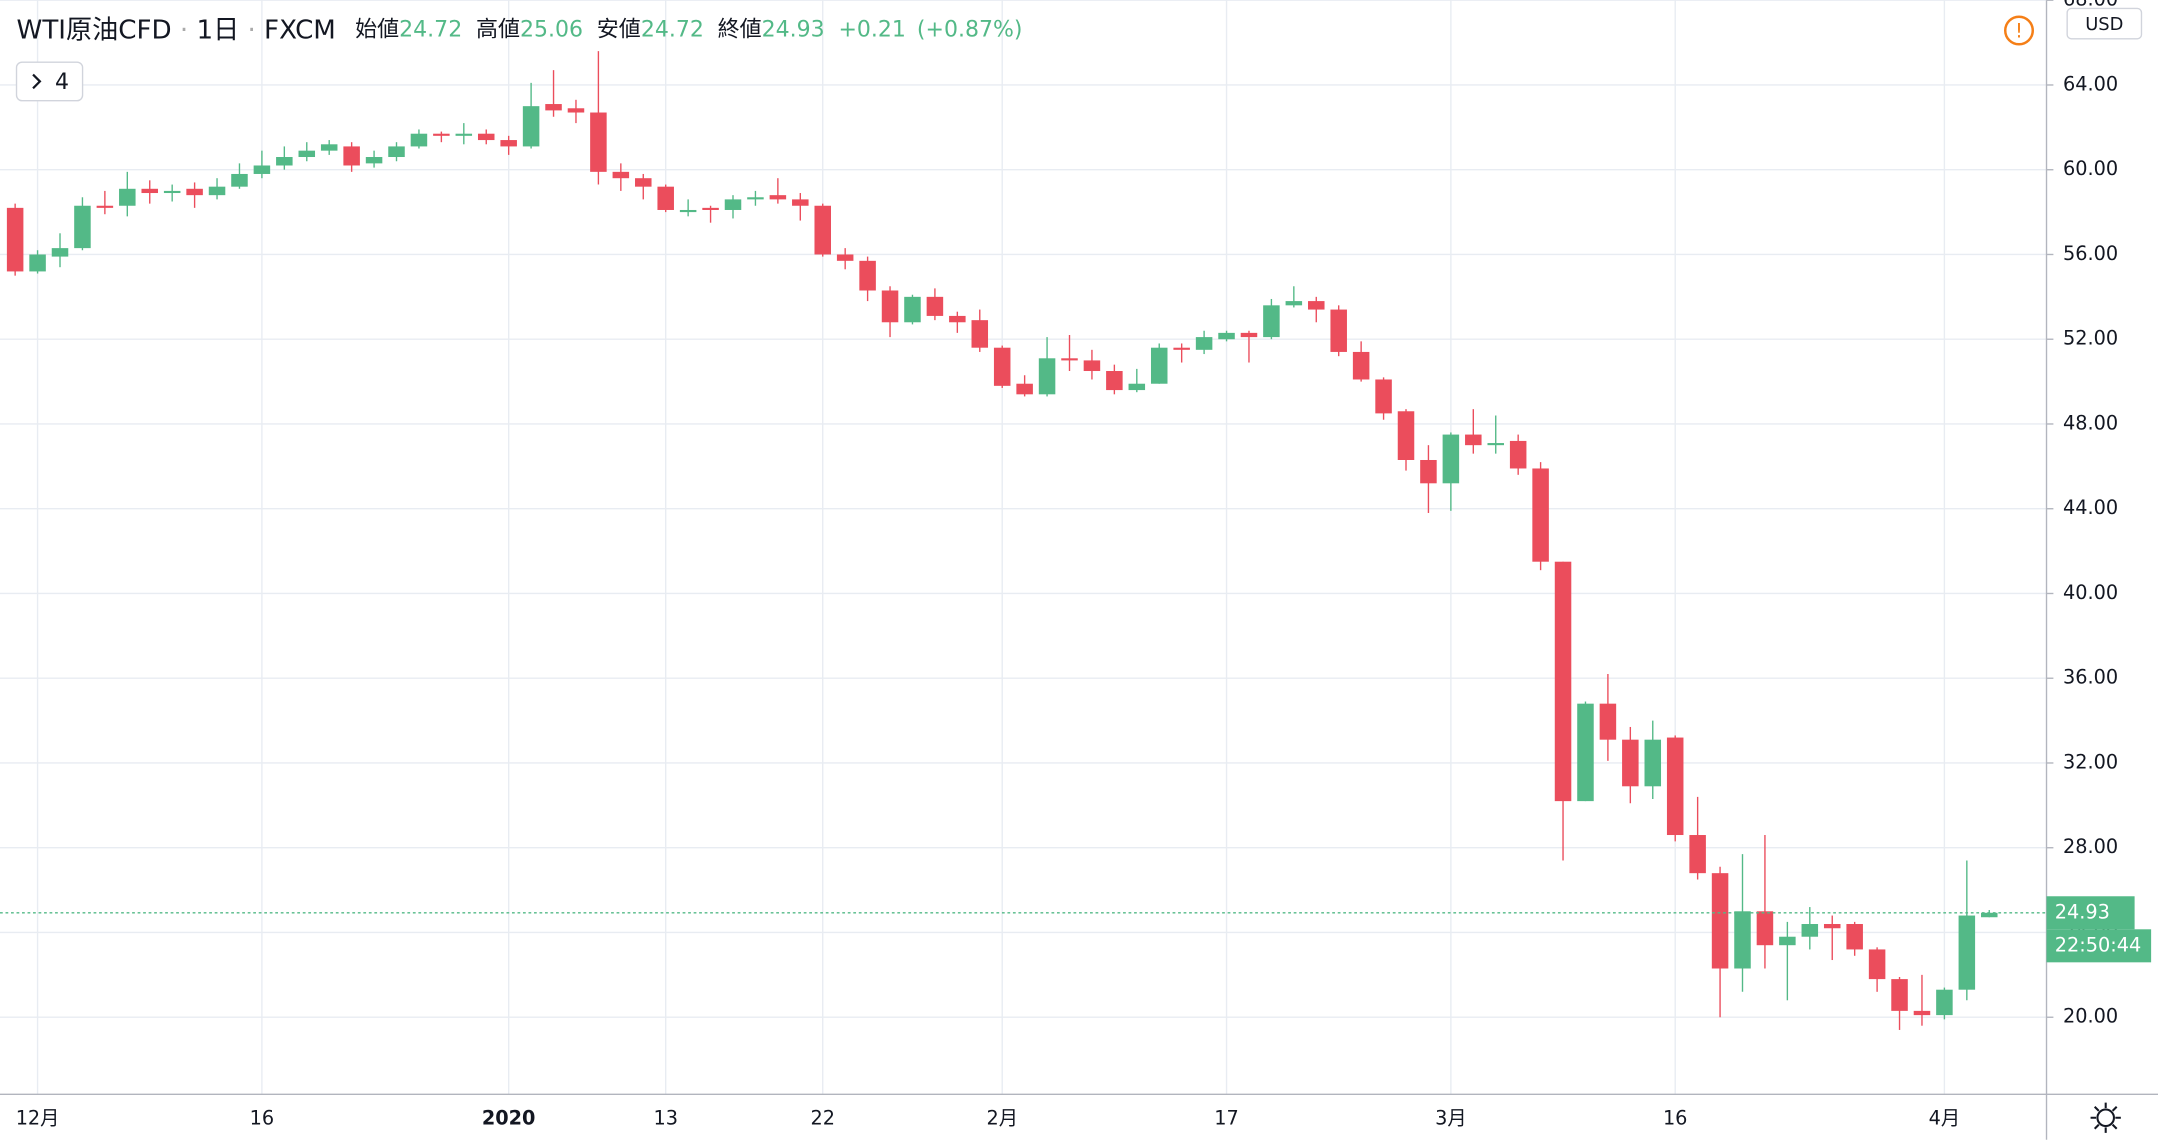 This screenshot has width=2158, height=1140. Describe the element at coordinates (871, 30) in the screenshot. I see `change: +0.21` at that location.